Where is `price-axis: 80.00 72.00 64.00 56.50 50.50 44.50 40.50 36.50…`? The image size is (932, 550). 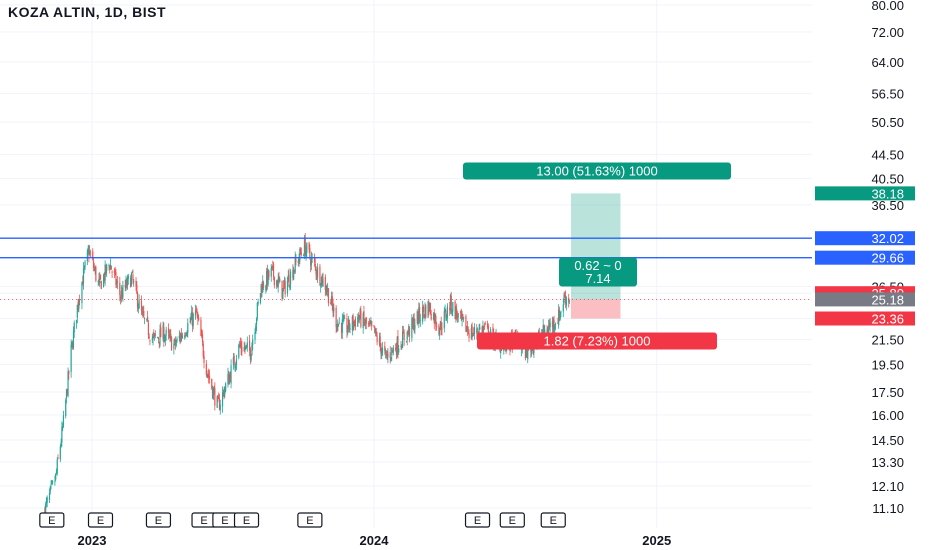
price-axis: 80.00 72.00 64.00 56.50 50.50 44.50 40.50 36.50… is located at coordinates (872, 275).